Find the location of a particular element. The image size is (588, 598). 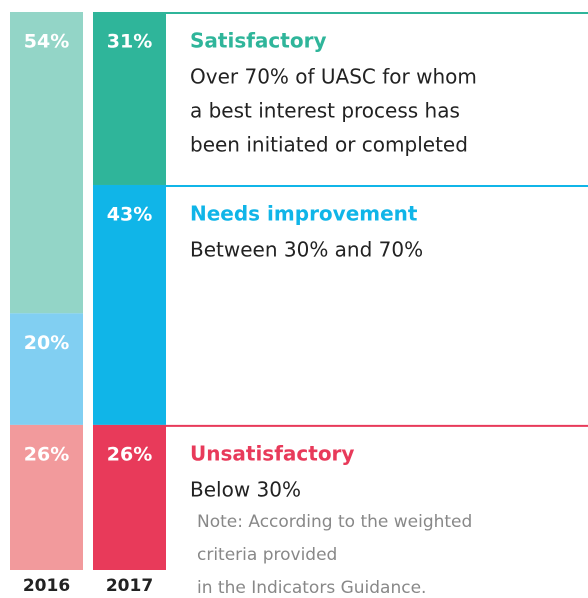

legend-description: Over 70% of UASC for whom is located at coordinates (333, 77).